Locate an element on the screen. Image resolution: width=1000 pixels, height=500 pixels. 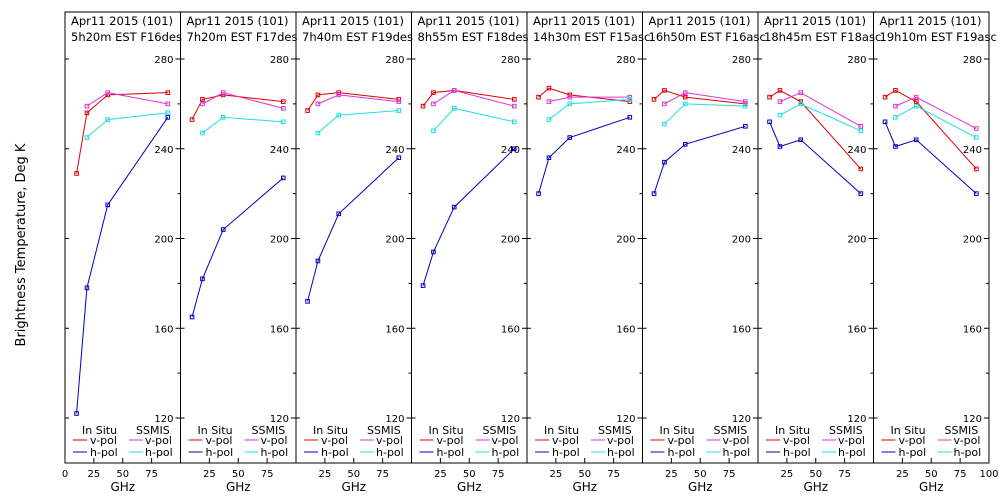
panel-title-time: 14h30m EST F15asc is located at coordinates (591, 37).